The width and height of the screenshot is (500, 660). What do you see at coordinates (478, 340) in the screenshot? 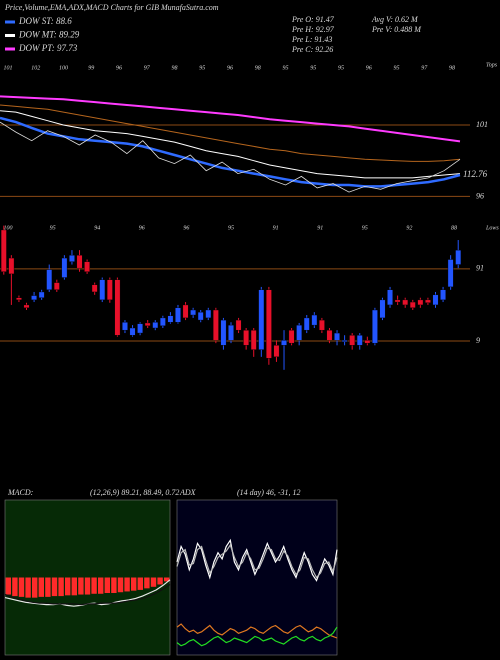
I see `y-tick-label: 9` at bounding box center [478, 340].